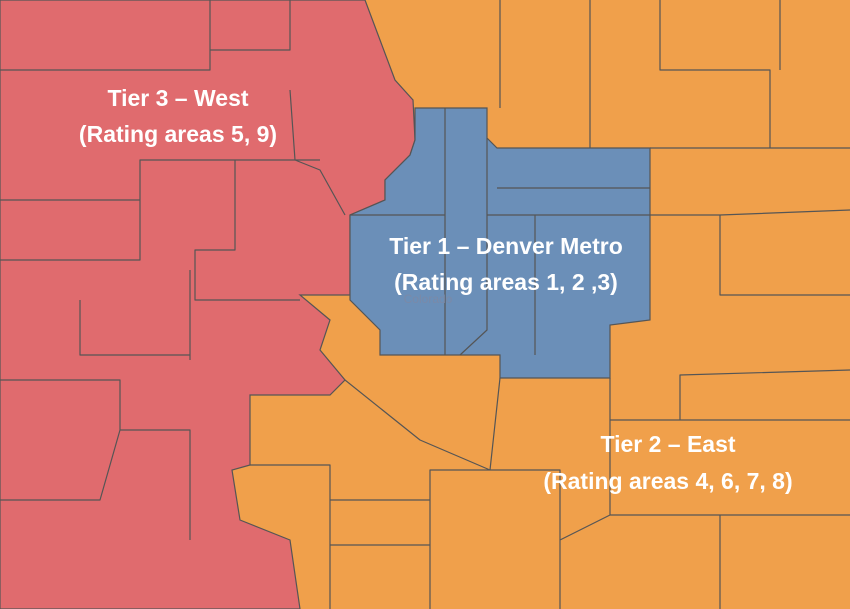 The height and width of the screenshot is (609, 850). I want to click on region-title: Tier 3 – West, so click(177, 98).